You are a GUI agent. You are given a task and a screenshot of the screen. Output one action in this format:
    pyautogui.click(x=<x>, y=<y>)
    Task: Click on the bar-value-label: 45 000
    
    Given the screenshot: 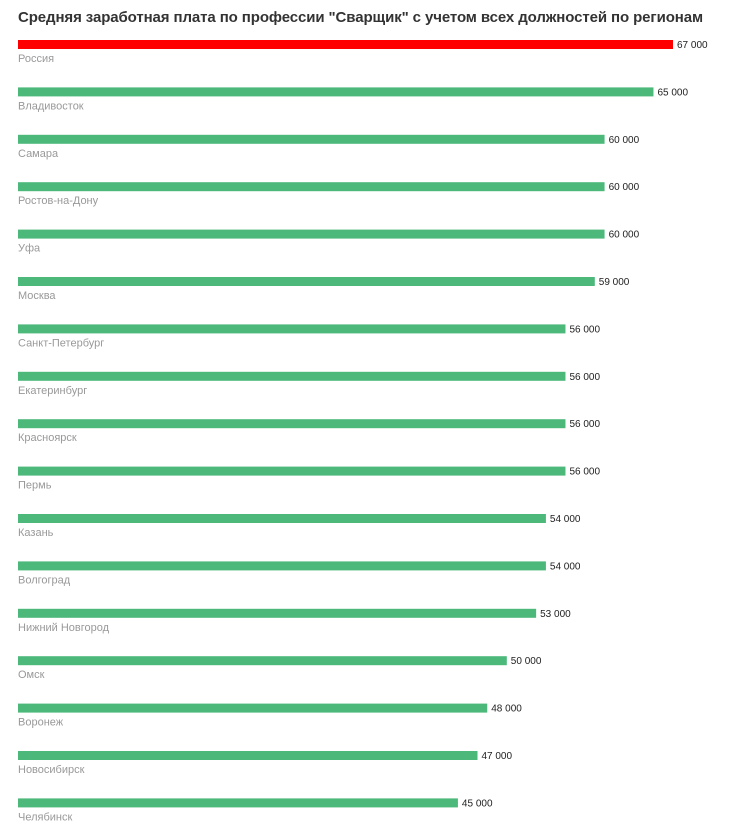 What is the action you would take?
    pyautogui.click(x=477, y=803)
    